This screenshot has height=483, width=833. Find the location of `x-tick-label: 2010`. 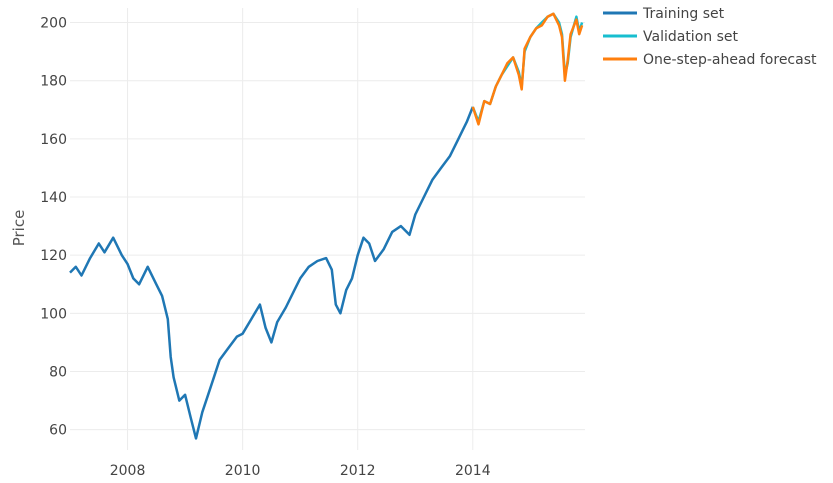

x-tick-label: 2010 is located at coordinates (243, 471).